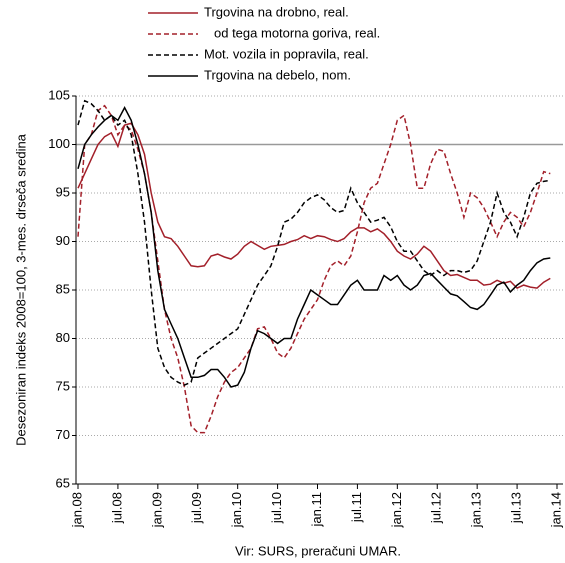 This screenshot has width=565, height=563. Describe the element at coordinates (286, 53) in the screenshot. I see `legend-label: Mot. vozila in popravila, real.` at that location.